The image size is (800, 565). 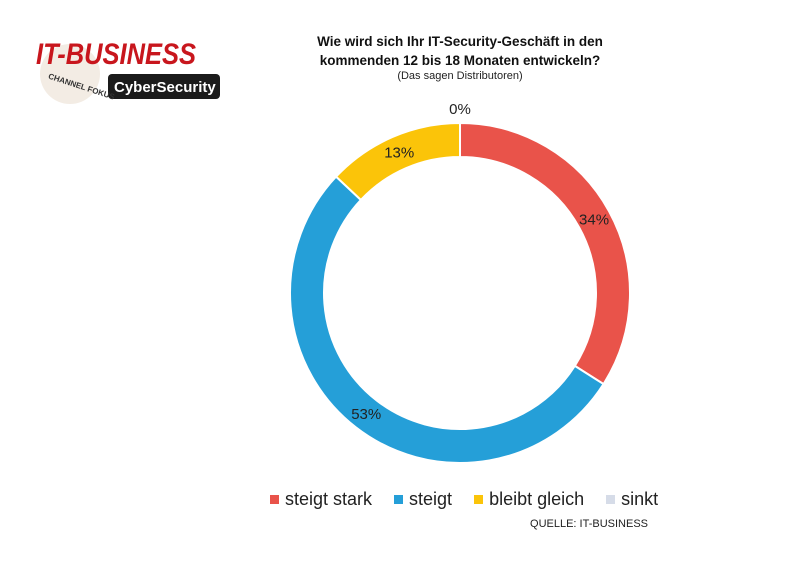 I want to click on data-label: 53%, so click(x=366, y=414).